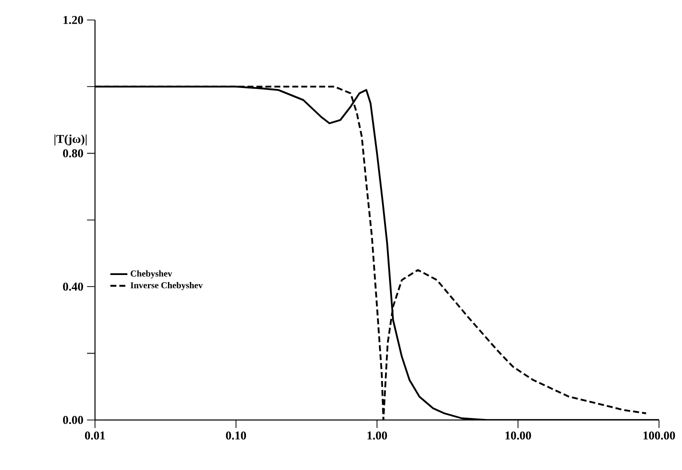  Describe the element at coordinates (73, 153) in the screenshot. I see `y-tick-label: 0.80` at that location.